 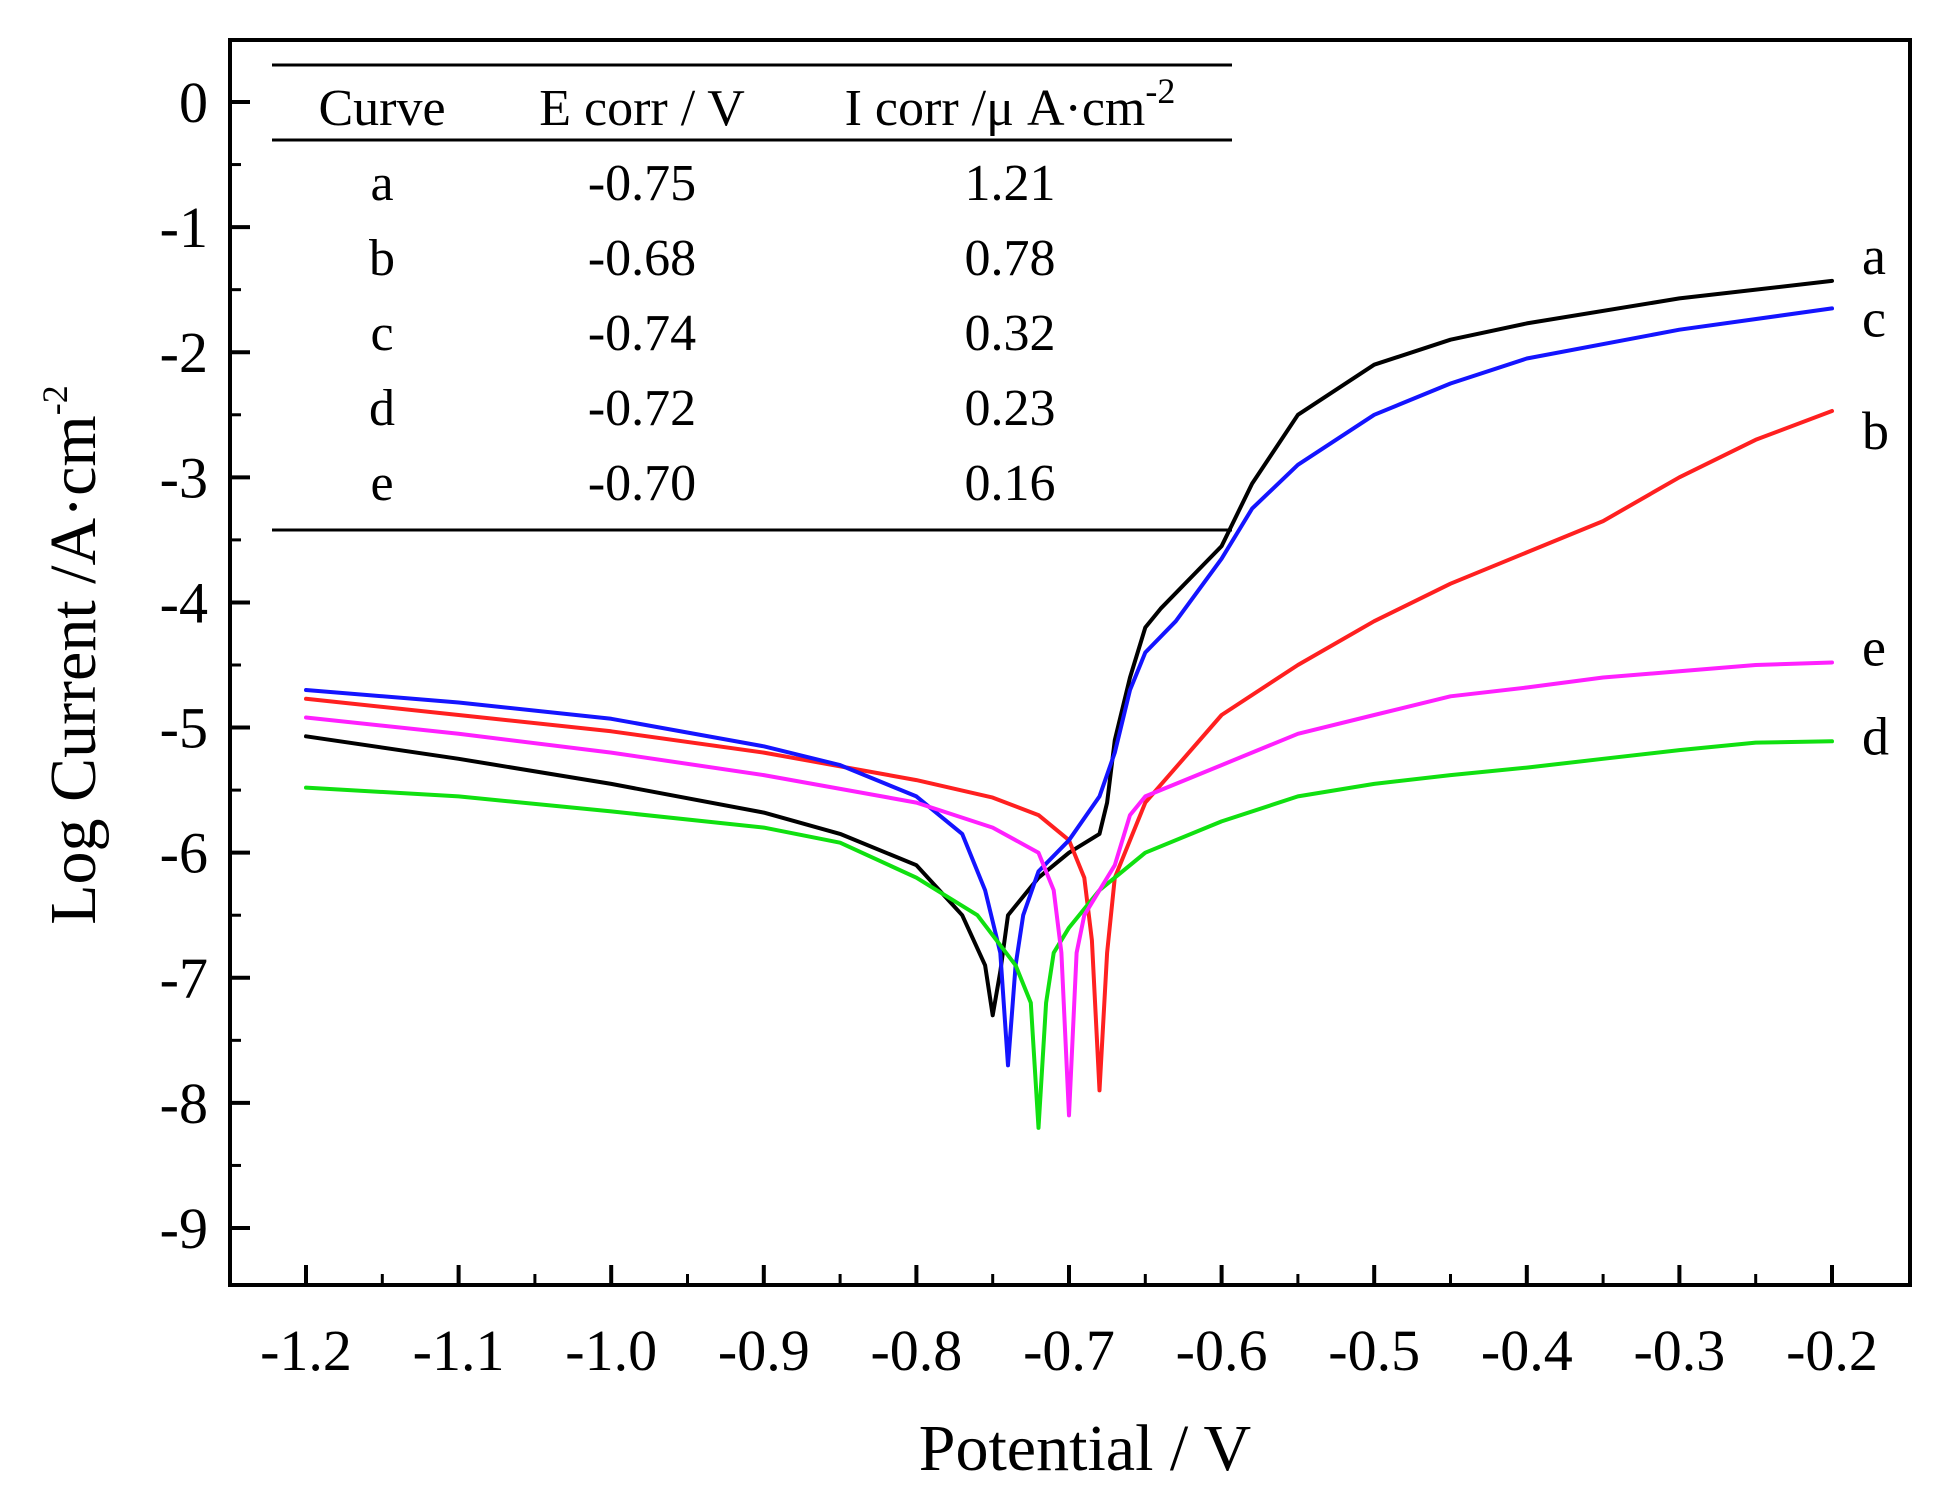 What do you see at coordinates (1010, 183) in the screenshot?
I see `table-cell: 1.21` at bounding box center [1010, 183].